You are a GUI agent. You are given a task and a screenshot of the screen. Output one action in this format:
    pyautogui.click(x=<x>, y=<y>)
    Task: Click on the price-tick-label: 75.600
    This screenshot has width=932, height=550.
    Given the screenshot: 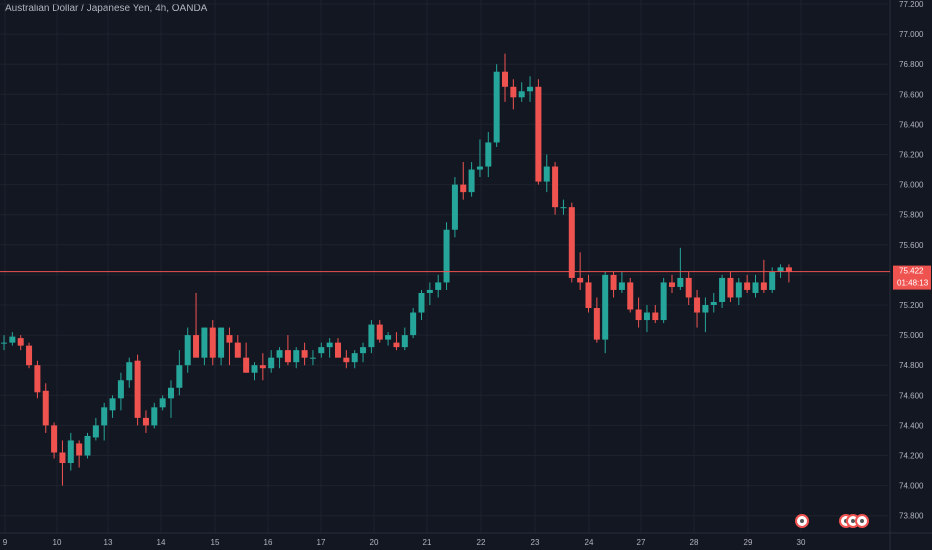 What is the action you would take?
    pyautogui.click(x=911, y=245)
    